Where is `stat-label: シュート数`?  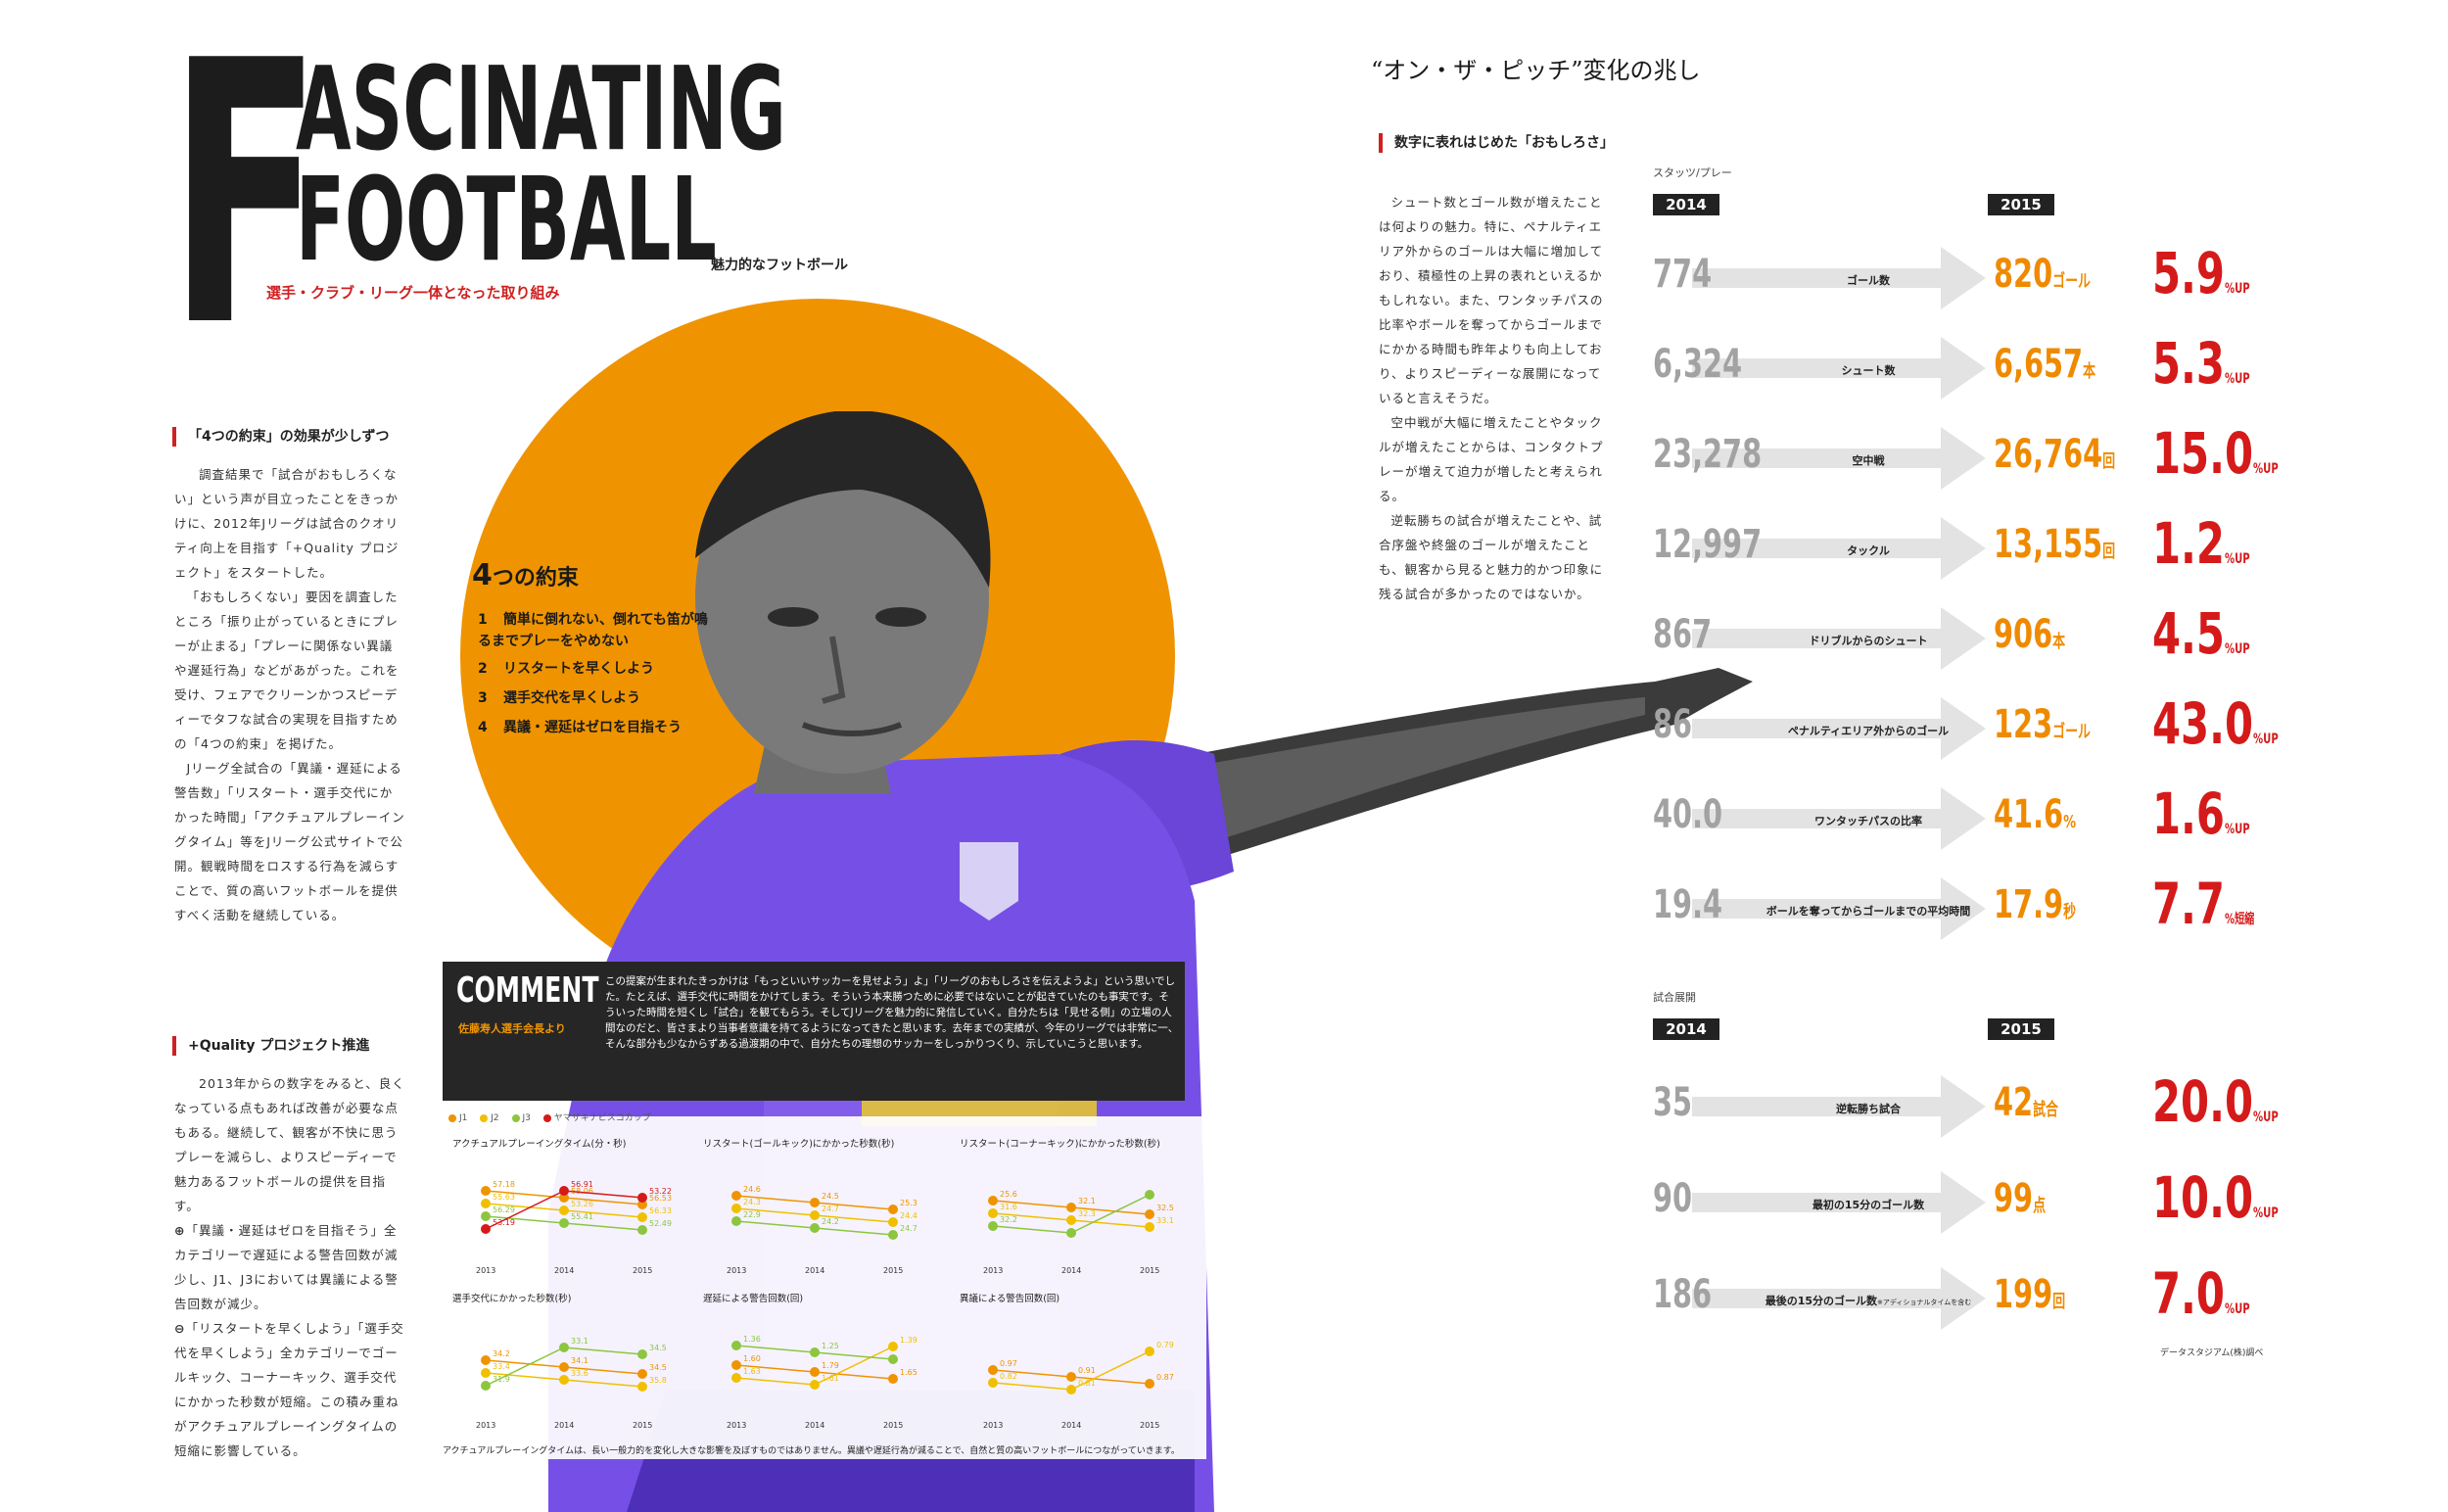 stat-label: シュート数 is located at coordinates (1868, 370).